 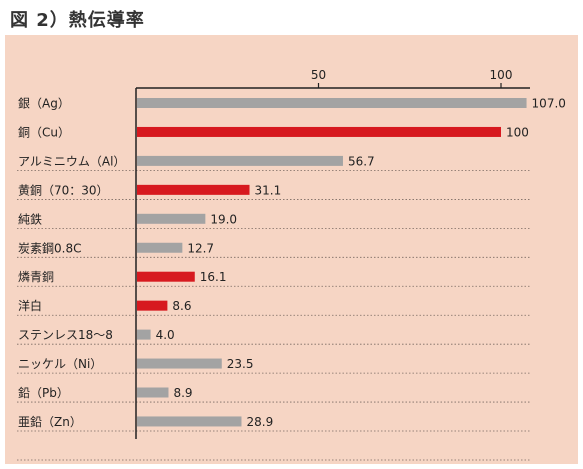 What do you see at coordinates (501, 75) in the screenshot?
I see `x-tick-label: 100` at bounding box center [501, 75].